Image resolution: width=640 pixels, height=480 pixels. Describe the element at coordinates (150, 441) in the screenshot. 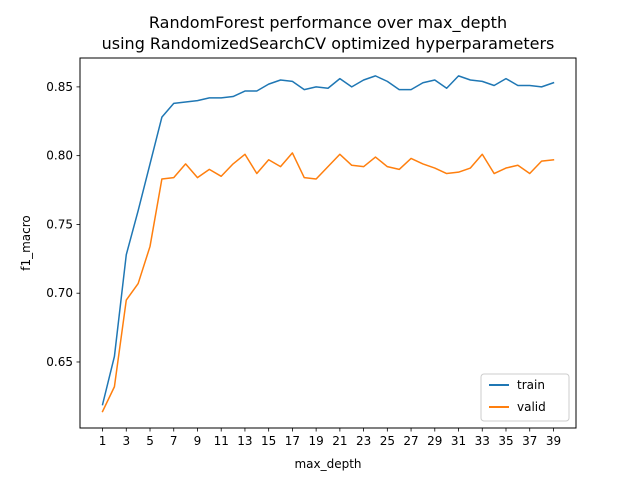

I see `x-tick-label: 5` at that location.